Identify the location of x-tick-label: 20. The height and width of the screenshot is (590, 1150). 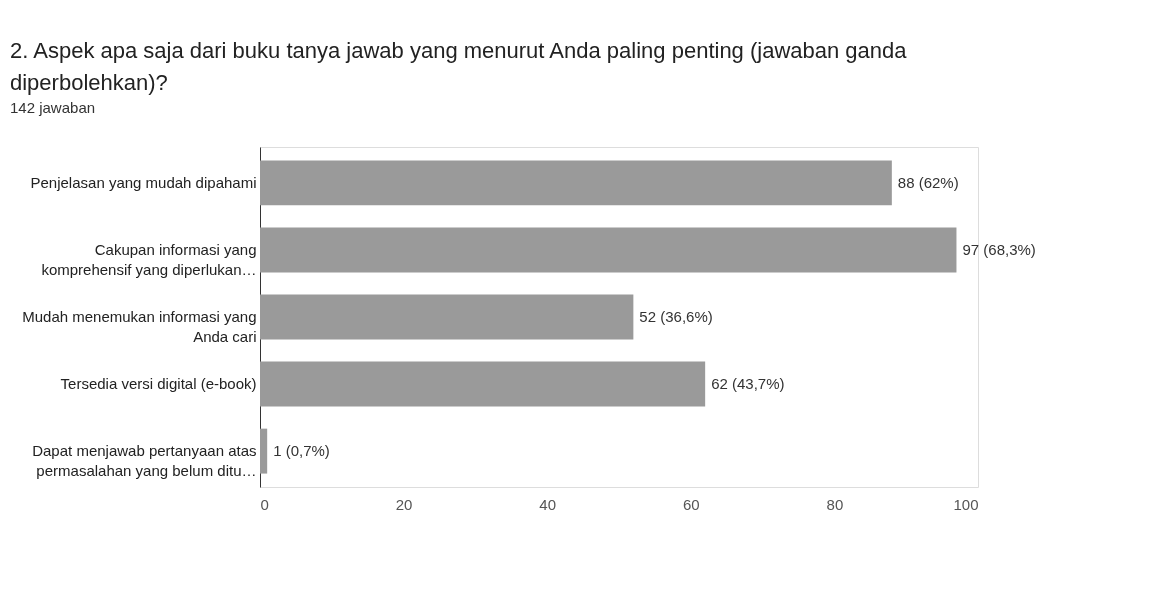
(404, 504).